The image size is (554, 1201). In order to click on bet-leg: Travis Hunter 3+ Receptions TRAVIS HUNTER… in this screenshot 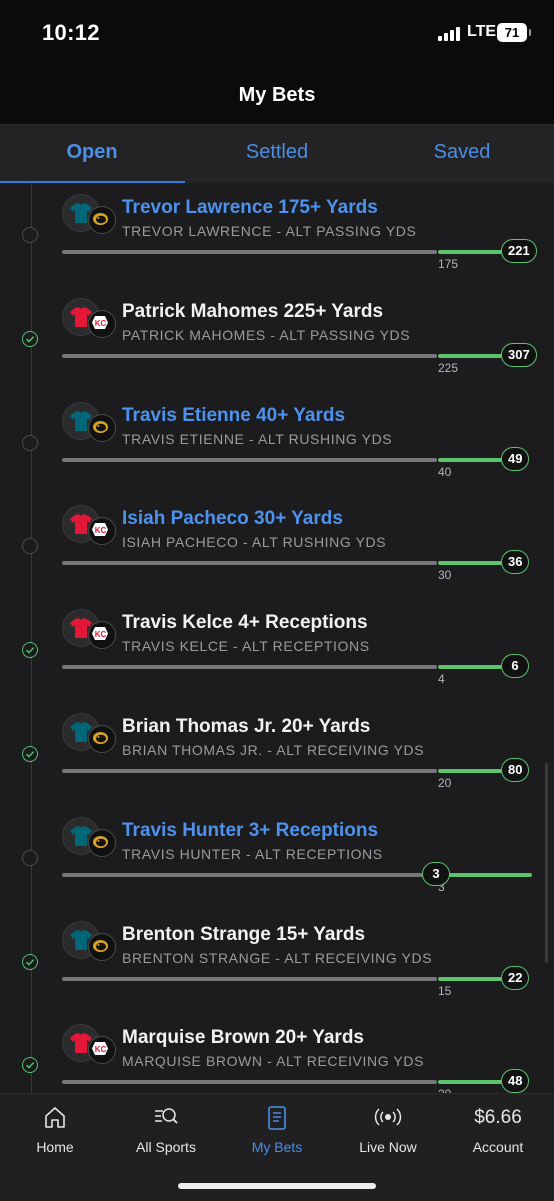, I will do `click(277, 858)`.